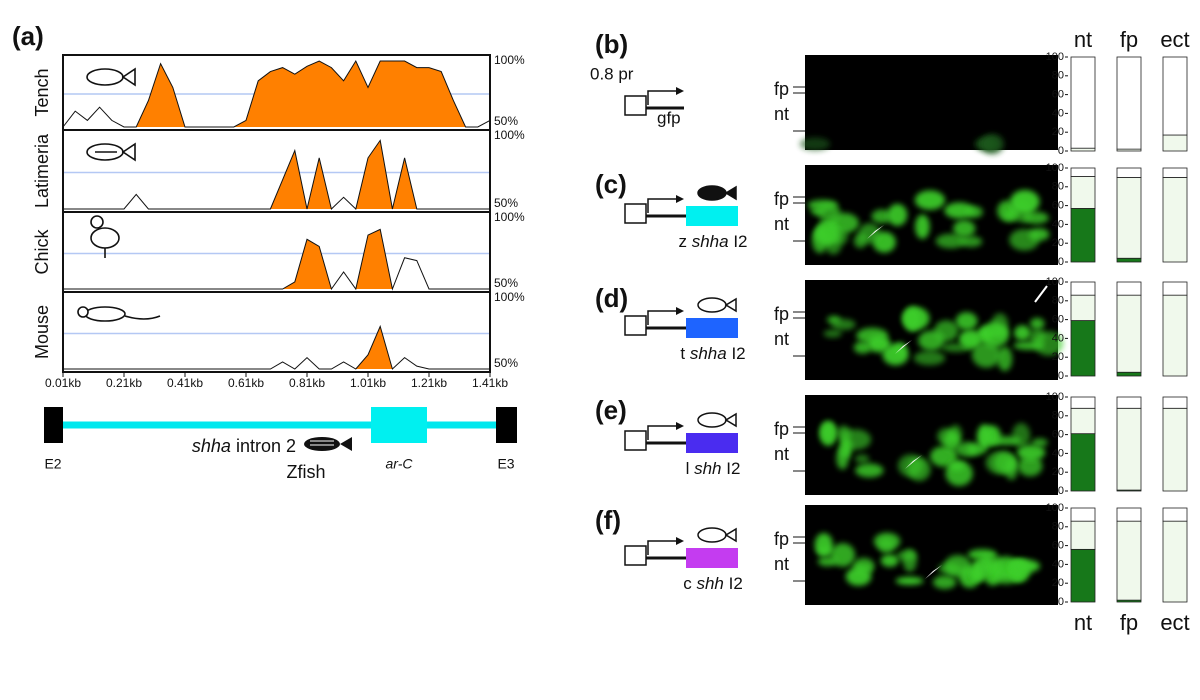 This screenshot has width=1200, height=700. I want to click on track-title: Chick, so click(42, 251).